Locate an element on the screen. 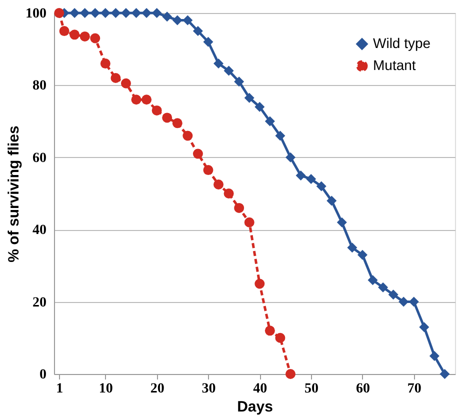 The height and width of the screenshot is (420, 461). y-tick-label: 100 is located at coordinates (36, 14).